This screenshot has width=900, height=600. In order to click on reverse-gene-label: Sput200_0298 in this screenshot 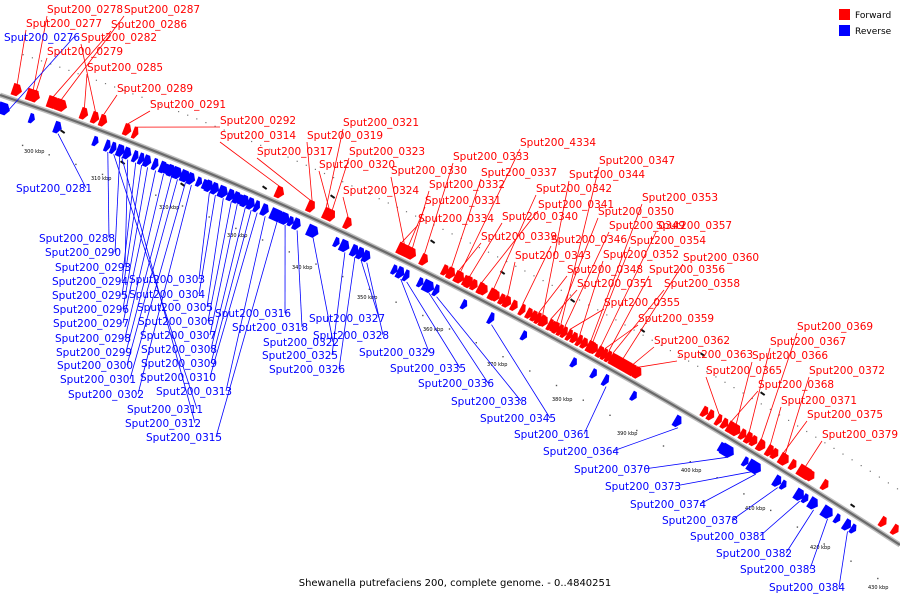, I will do `click(93, 339)`.